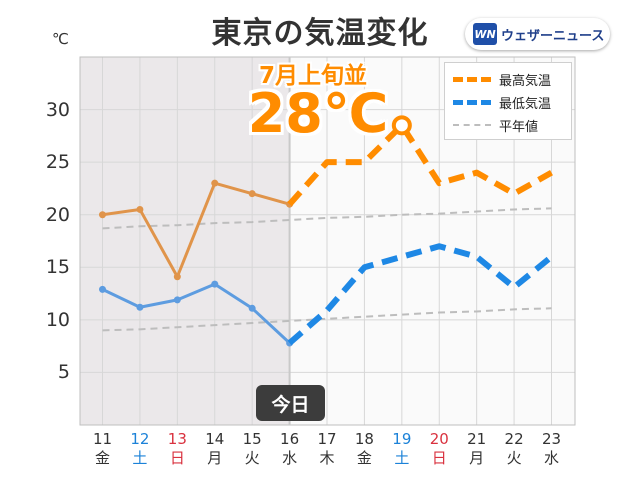 Image resolution: width=640 pixels, height=480 pixels. Describe the element at coordinates (420, 294) in the screenshot. I see `low-forecast-line` at that location.